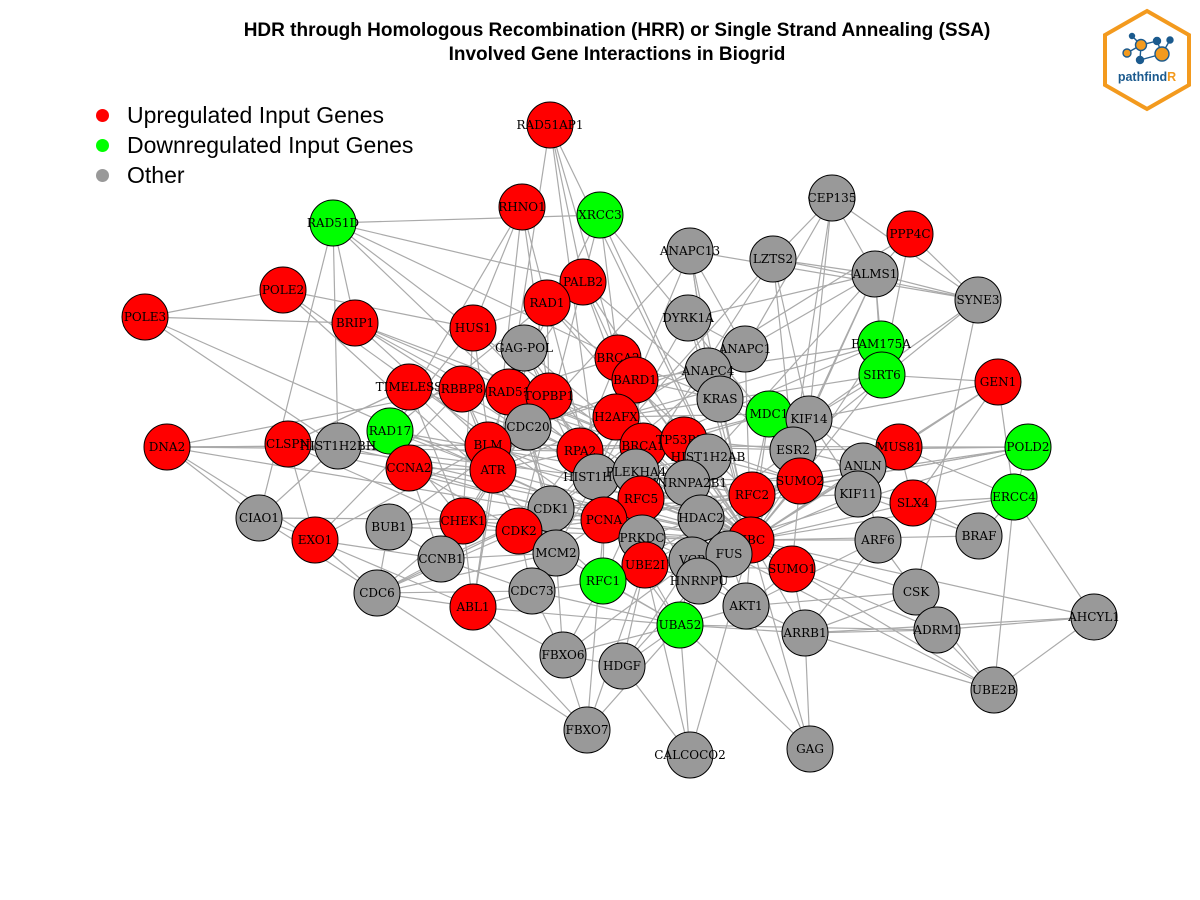 The width and height of the screenshot is (1200, 900). I want to click on node-label-braf: BRAF, so click(979, 536).